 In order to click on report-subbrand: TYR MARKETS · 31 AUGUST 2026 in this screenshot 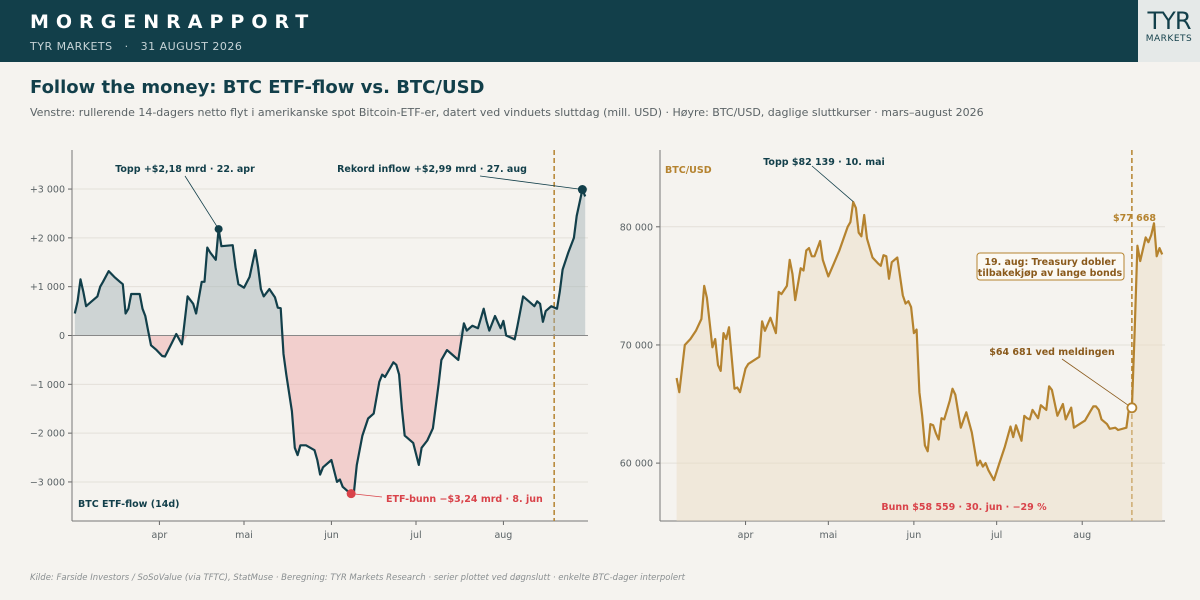, I will do `click(136, 46)`.